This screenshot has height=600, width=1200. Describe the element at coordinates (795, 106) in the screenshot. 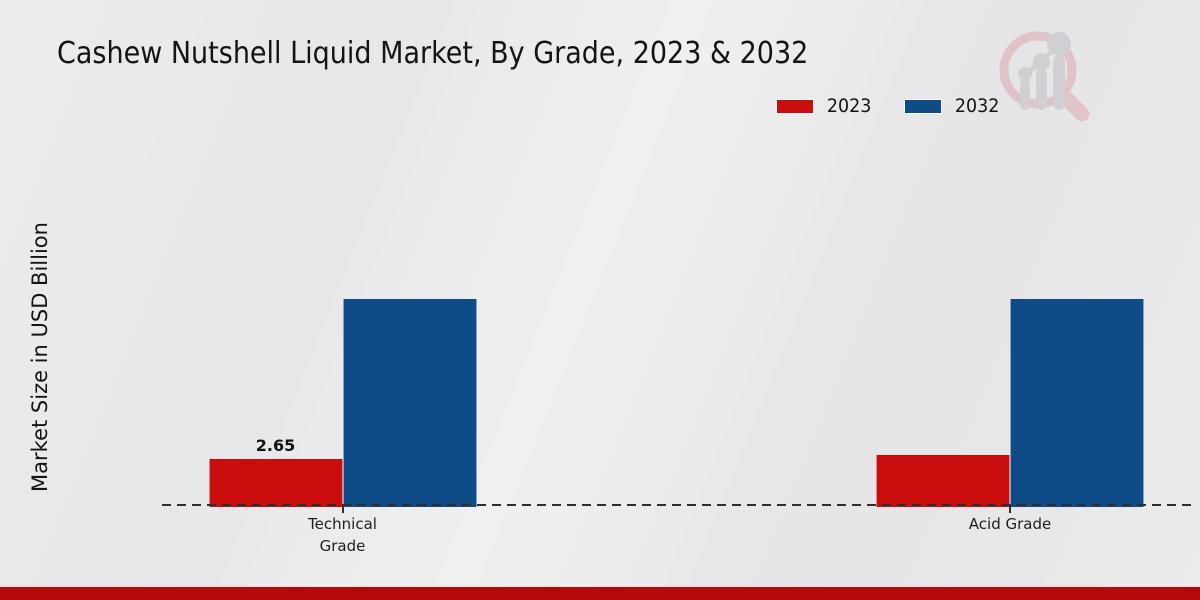

I see `legend-swatch-2023` at that location.